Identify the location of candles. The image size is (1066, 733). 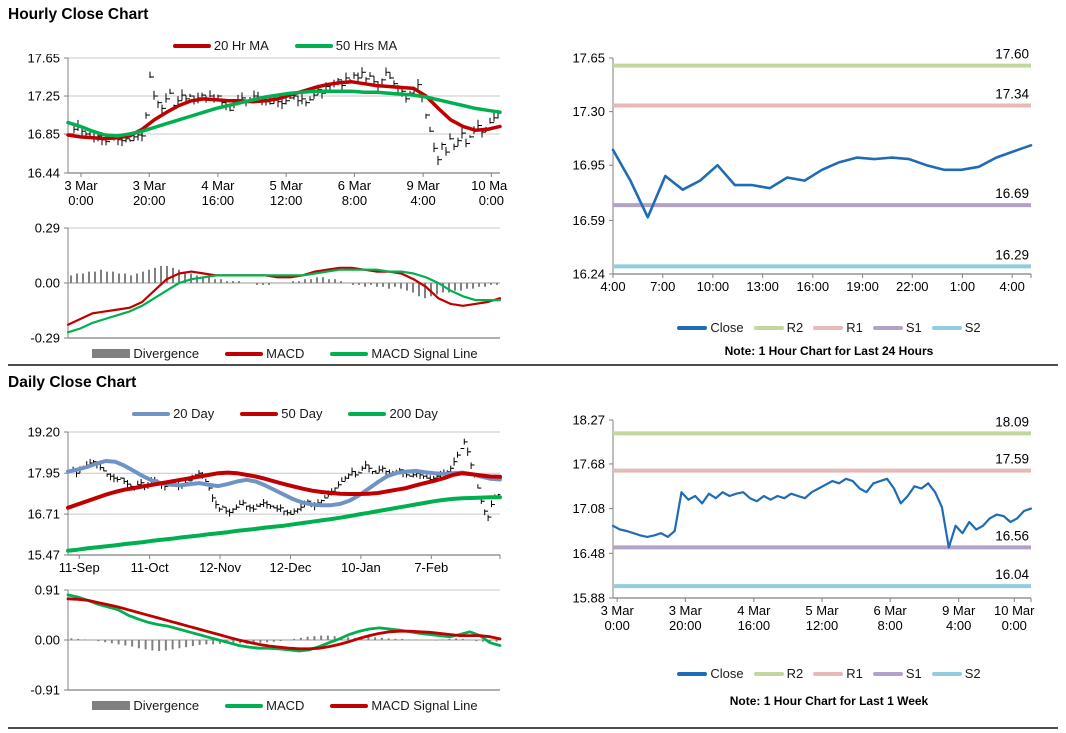
(284, 116).